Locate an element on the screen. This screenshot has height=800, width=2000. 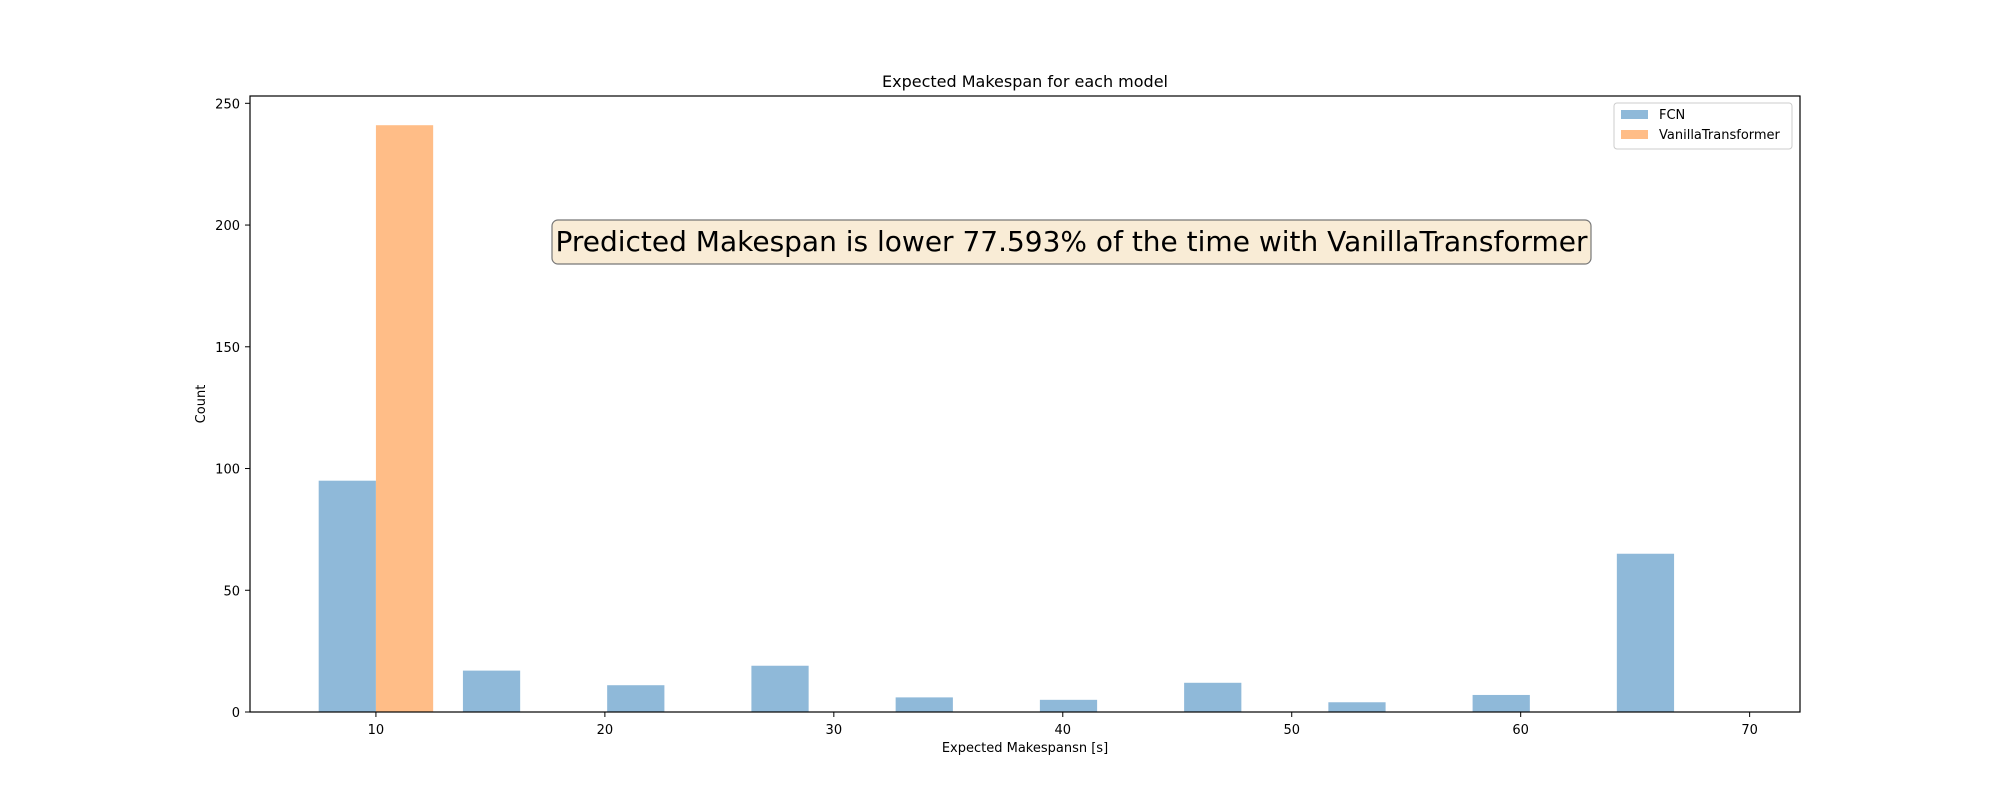
x-axis-label: Expected Makespansn [s] is located at coordinates (1025, 748).